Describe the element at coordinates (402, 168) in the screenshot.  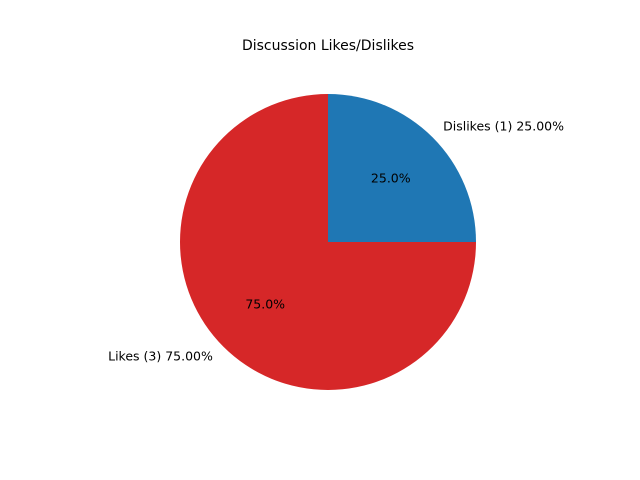
I see `pie-slice` at that location.